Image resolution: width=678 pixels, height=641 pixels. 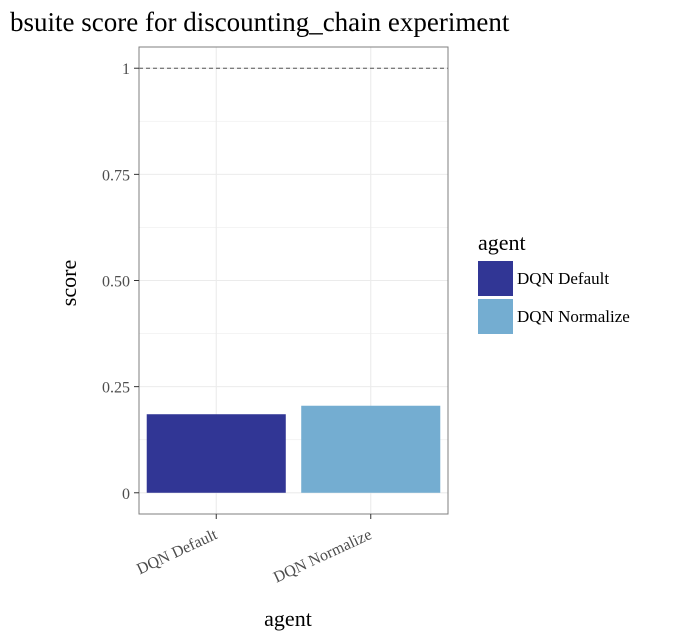 I want to click on y-axis-title: score, so click(x=68, y=283).